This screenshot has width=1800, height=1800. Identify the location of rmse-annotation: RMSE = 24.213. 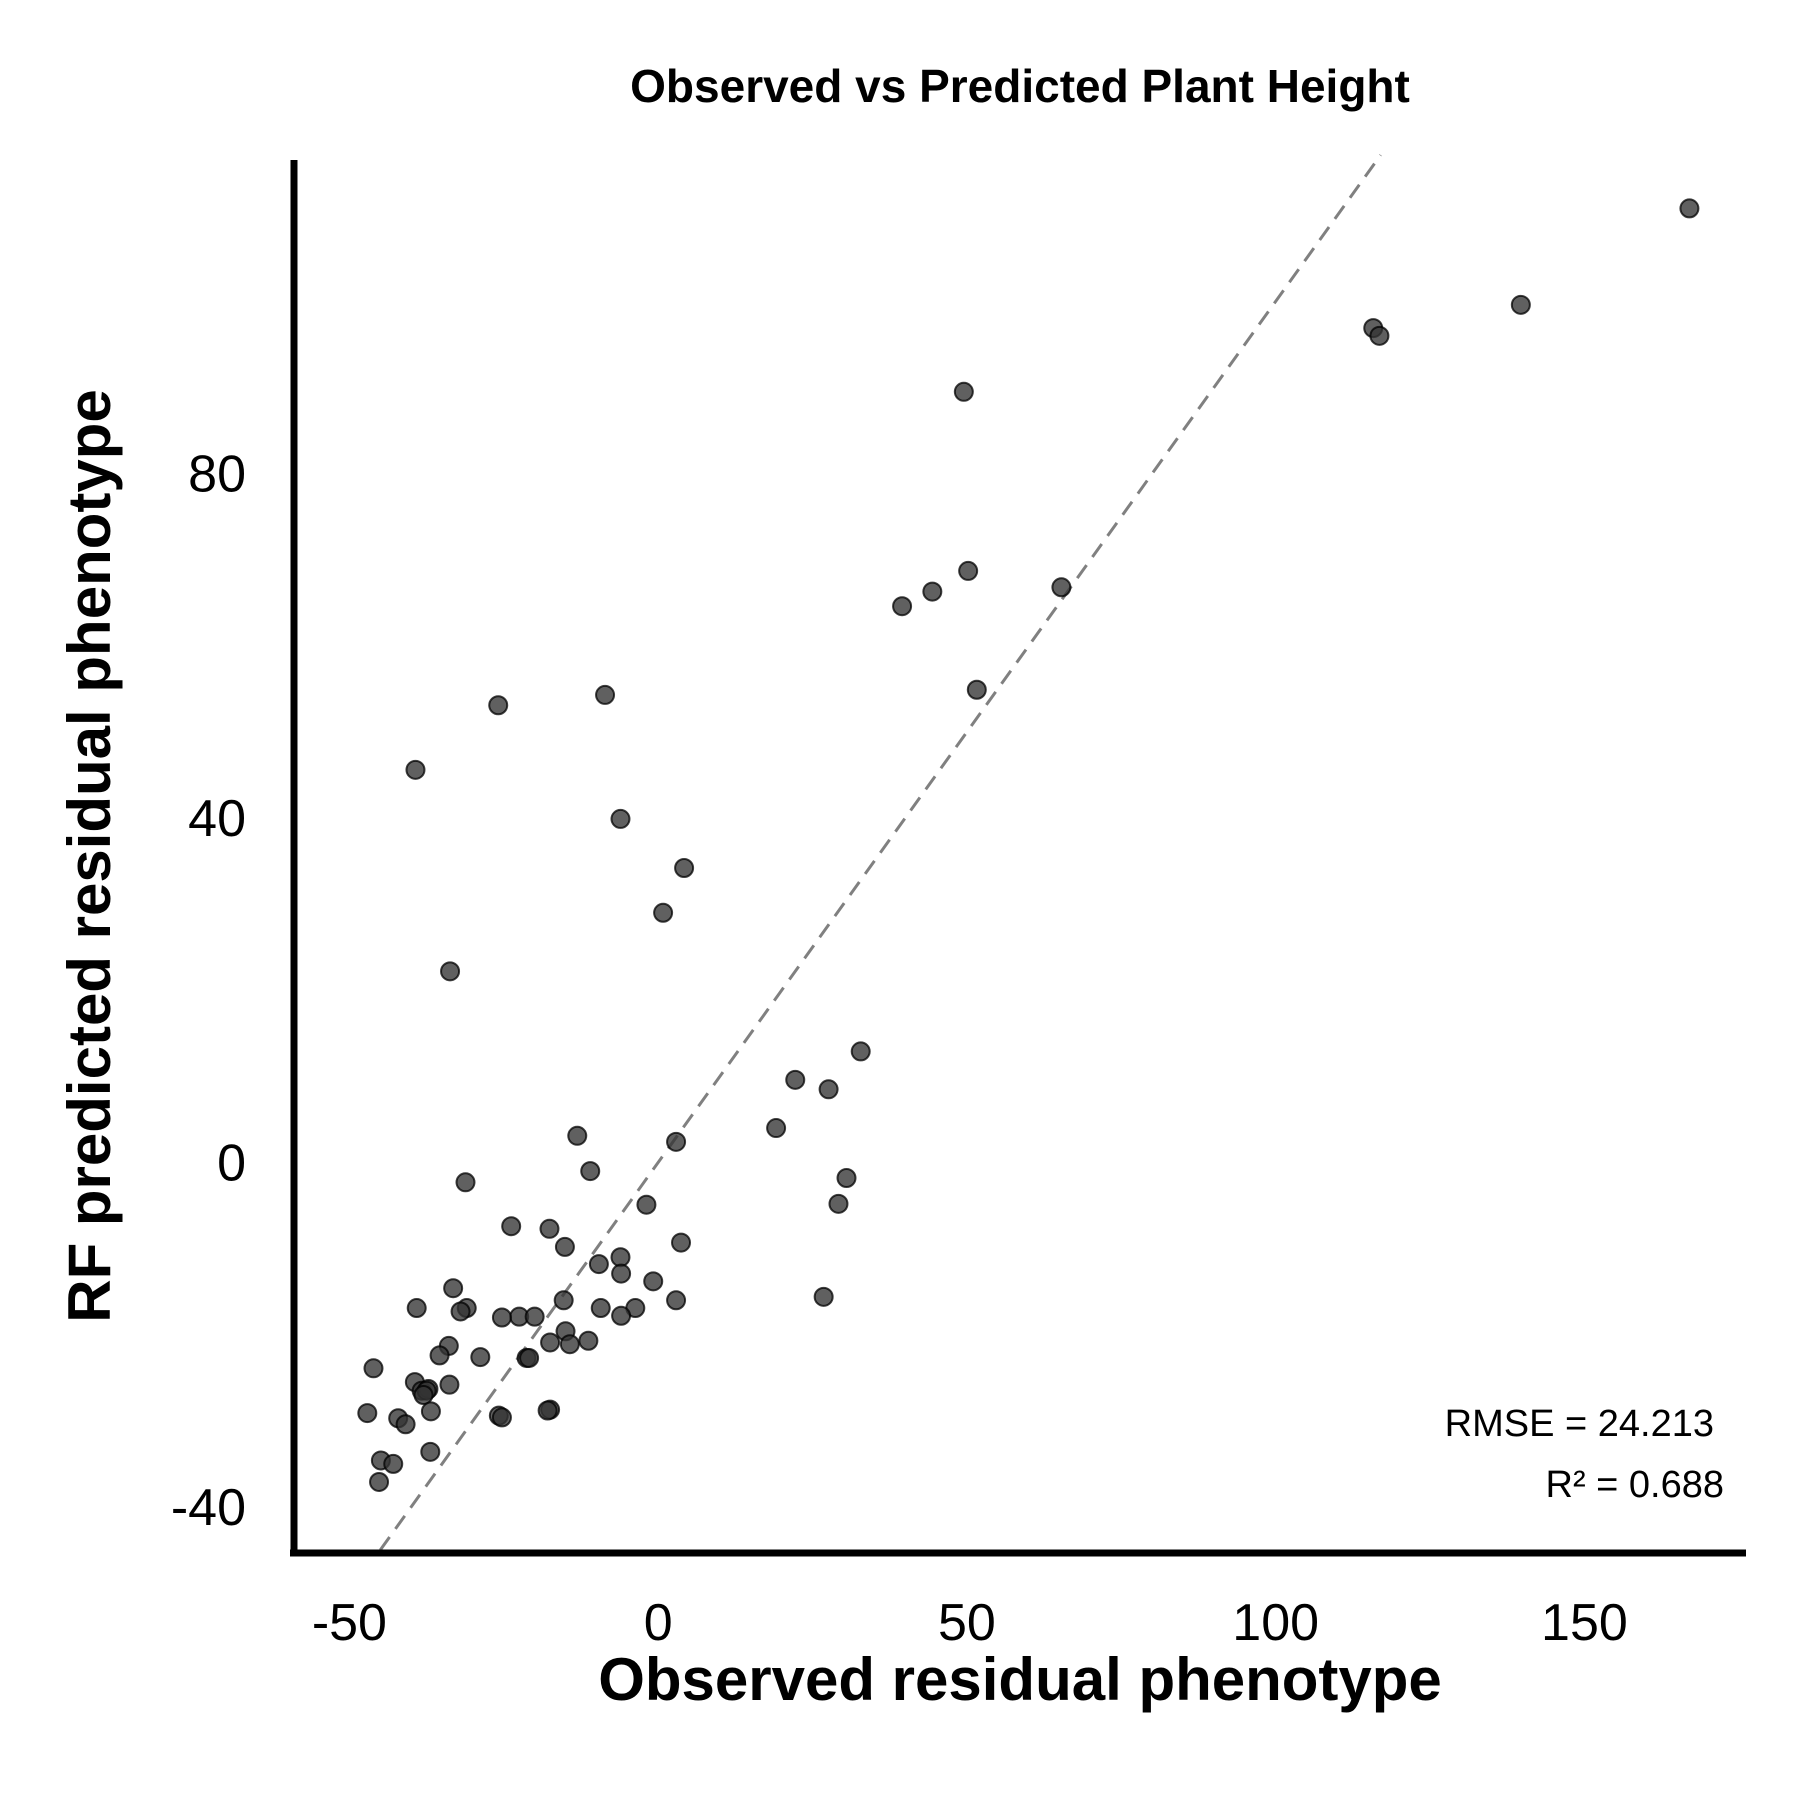
(1579, 1424).